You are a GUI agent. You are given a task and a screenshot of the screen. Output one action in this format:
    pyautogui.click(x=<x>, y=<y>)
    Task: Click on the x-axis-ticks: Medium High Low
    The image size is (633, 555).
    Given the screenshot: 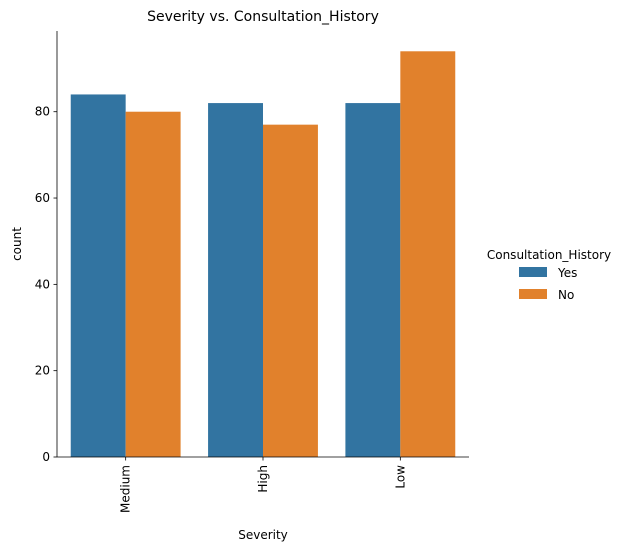 What is the action you would take?
    pyautogui.click(x=263, y=485)
    